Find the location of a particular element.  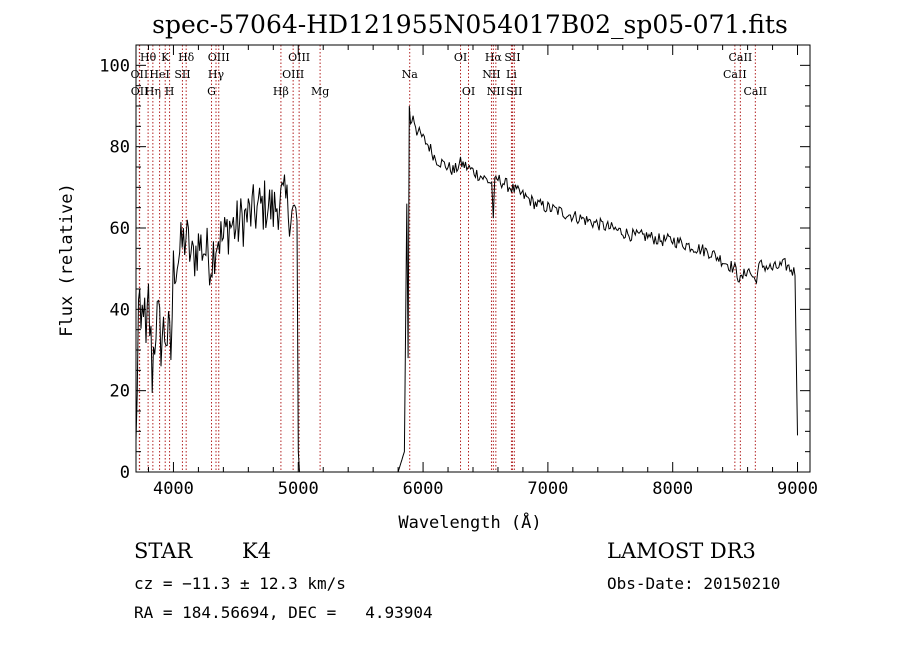

marker-label-10: Hγ is located at coordinates (216, 74).